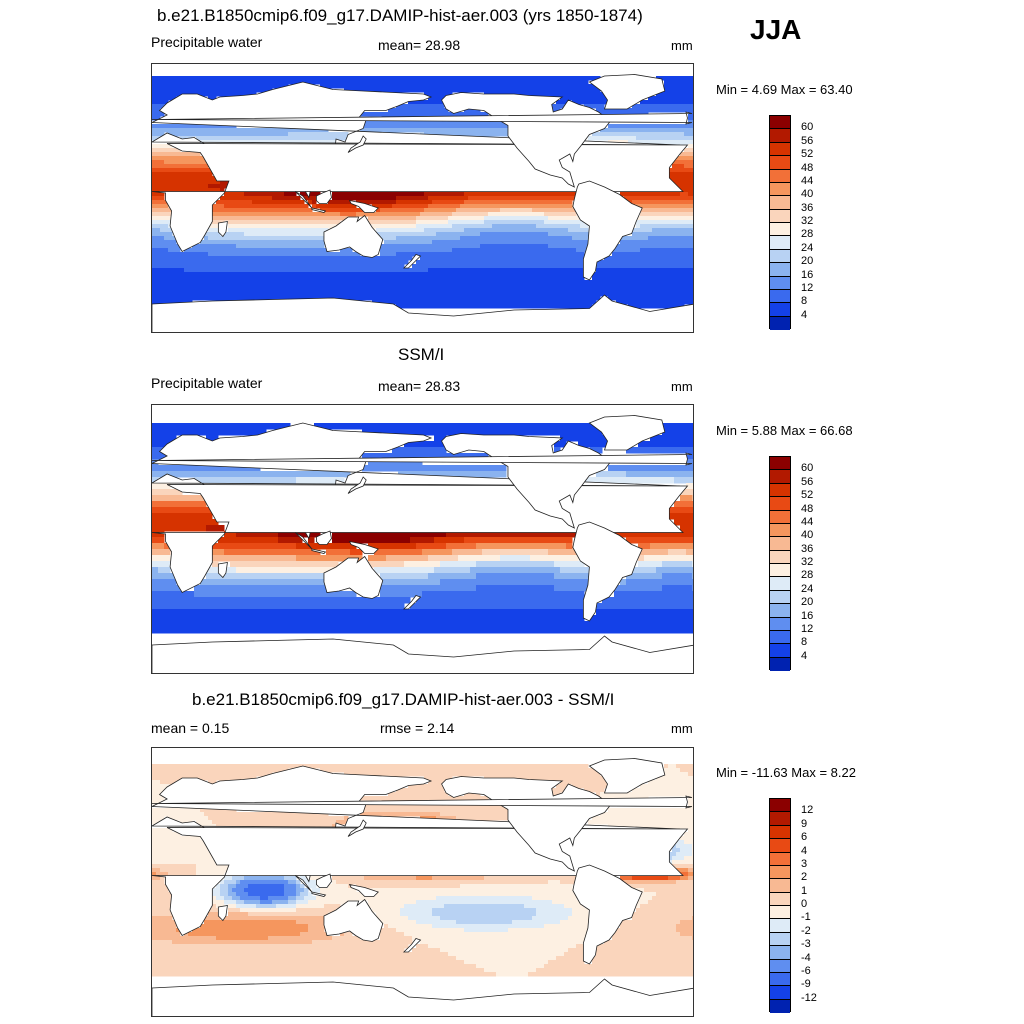  What do you see at coordinates (419, 386) in the screenshot?
I see `panel2-mean-label: mean= 28.83` at bounding box center [419, 386].